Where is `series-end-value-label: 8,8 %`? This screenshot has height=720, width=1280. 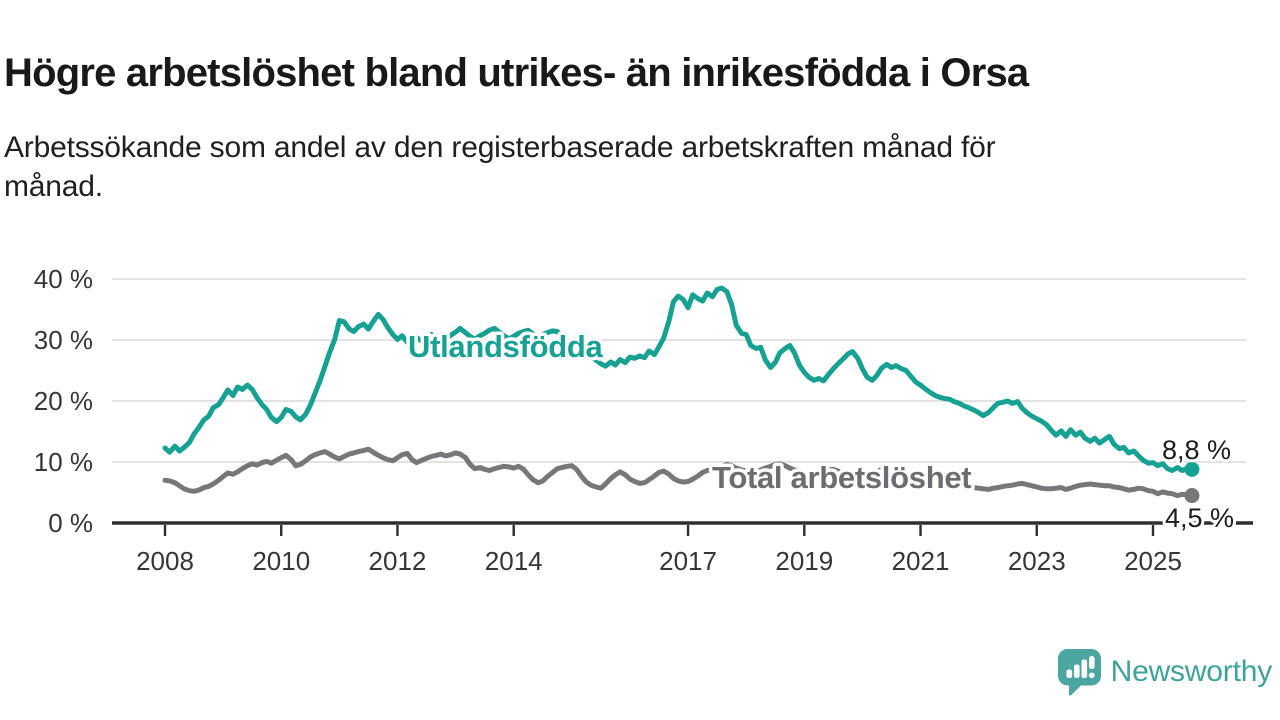 series-end-value-label: 8,8 % is located at coordinates (1196, 450).